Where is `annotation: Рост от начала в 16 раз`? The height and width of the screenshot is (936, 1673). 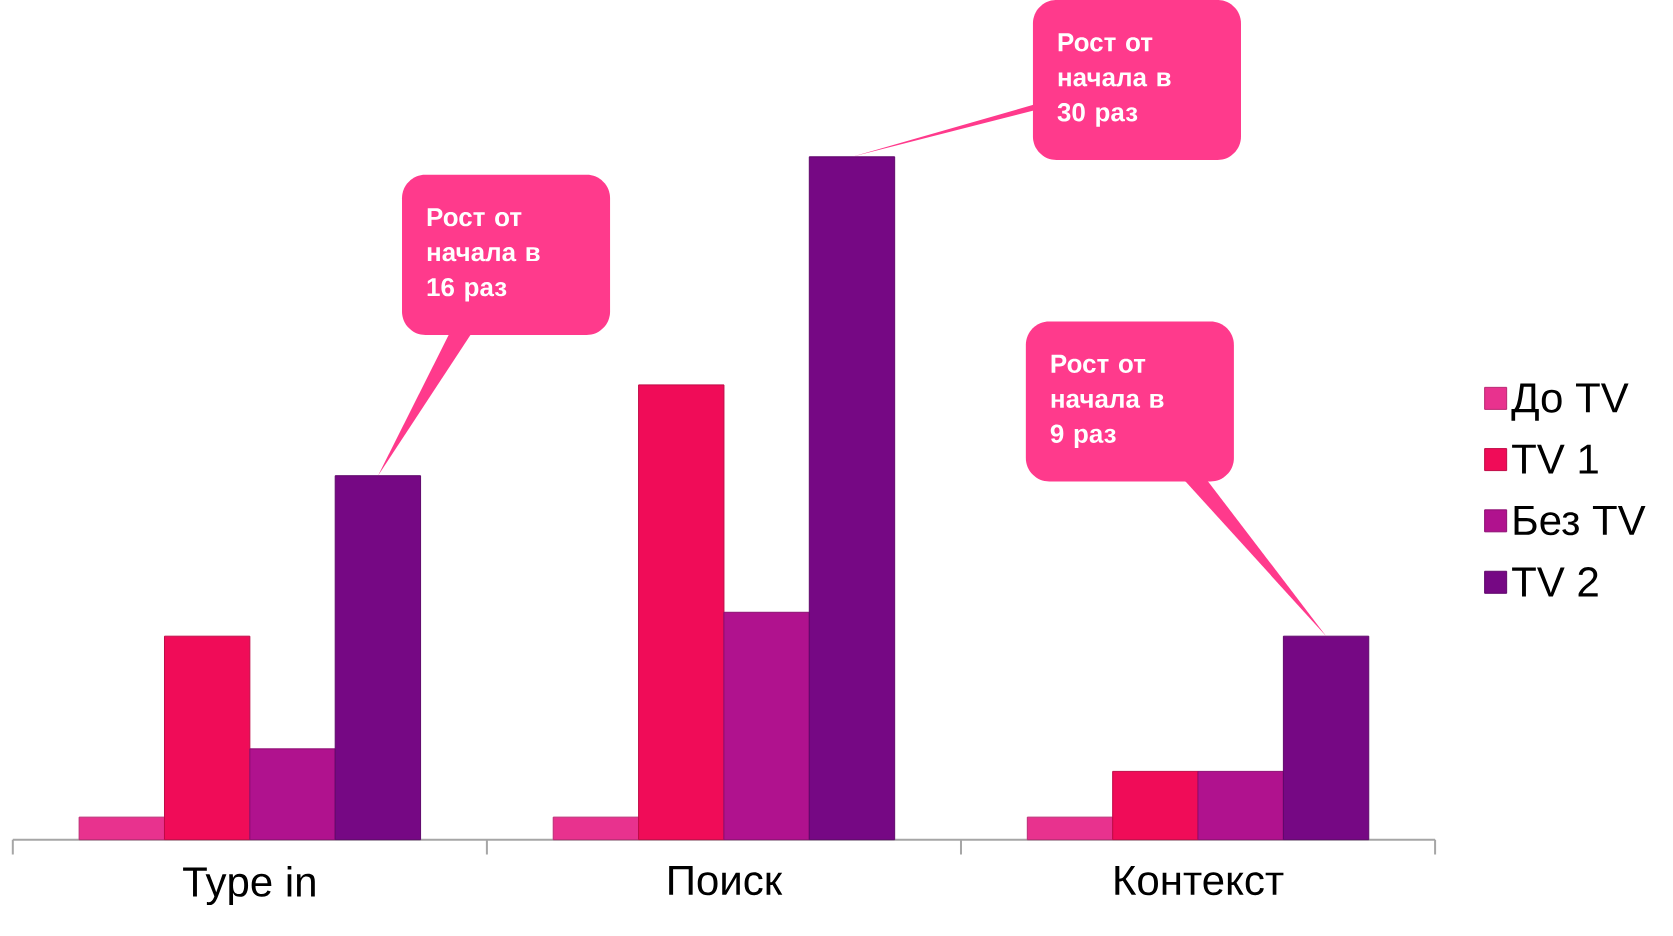 annotation: Рост от начала в 16 раз is located at coordinates (483, 255).